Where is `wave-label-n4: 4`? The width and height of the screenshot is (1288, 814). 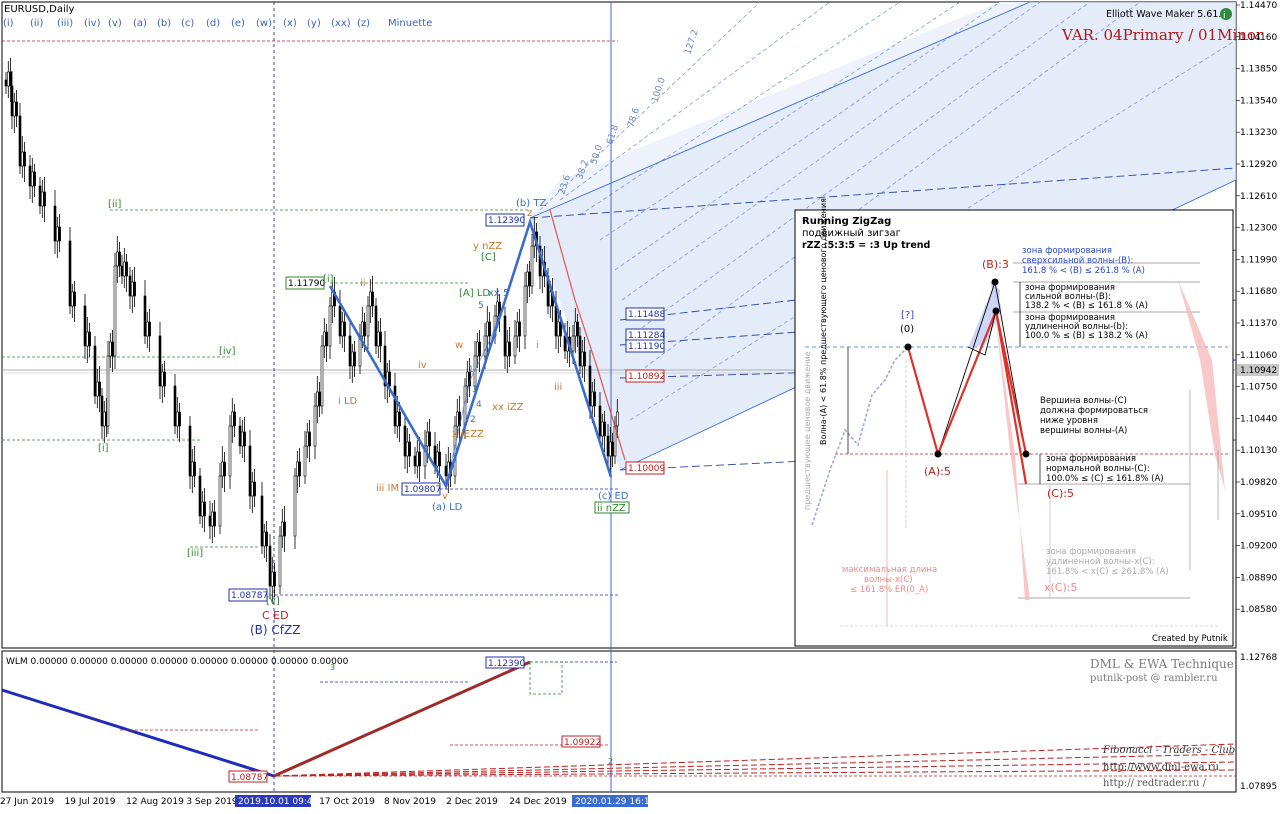
wave-label-n4: 4 is located at coordinates (479, 405).